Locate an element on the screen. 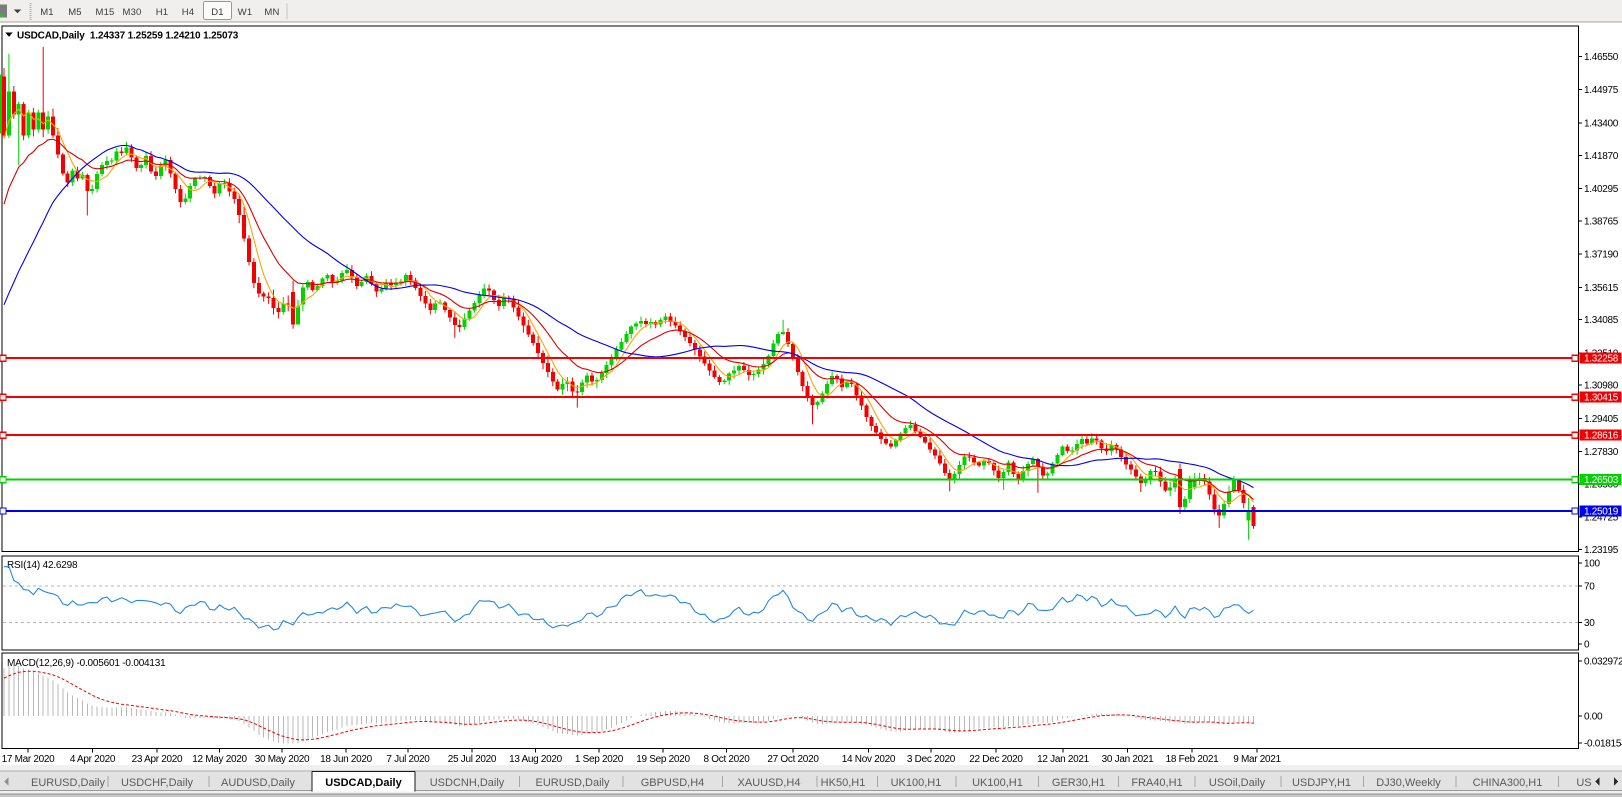 The width and height of the screenshot is (1622, 797). svg-text: 9 Mar 2021 is located at coordinates (1257, 759).